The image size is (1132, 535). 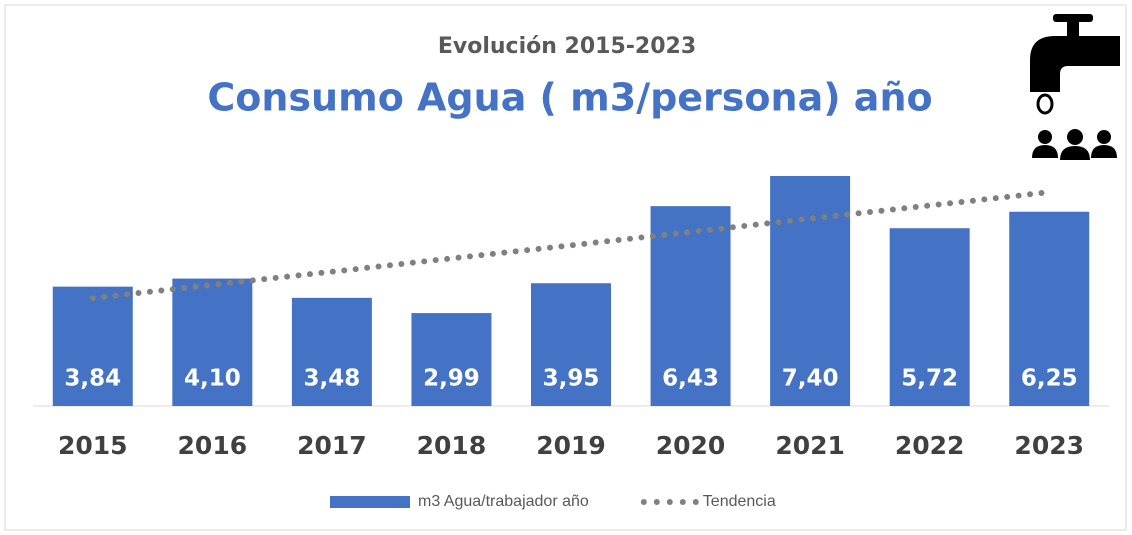 What do you see at coordinates (93, 445) in the screenshot?
I see `x-tick-label: 2015` at bounding box center [93, 445].